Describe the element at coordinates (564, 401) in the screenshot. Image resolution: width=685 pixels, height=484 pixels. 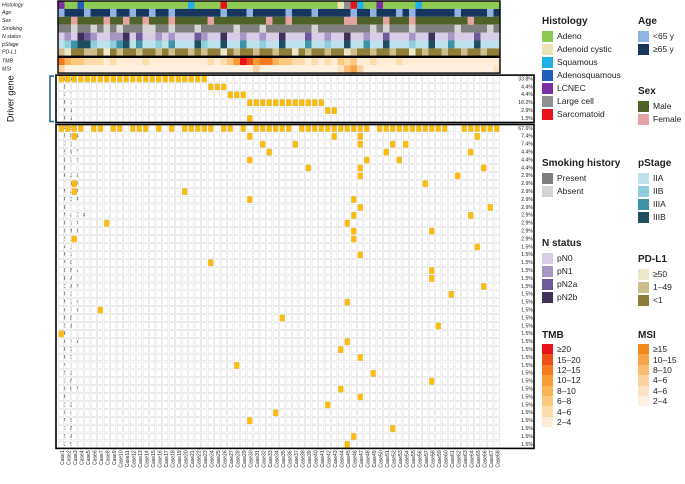
I see `legend-label: 6–8` at that location.